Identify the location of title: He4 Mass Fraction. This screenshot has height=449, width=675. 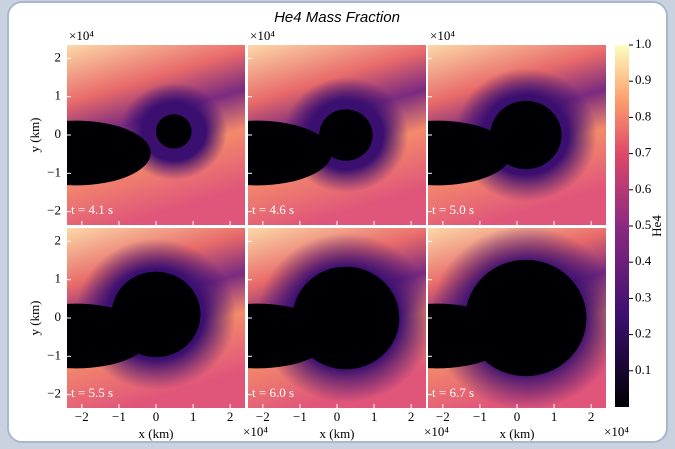
(337, 17).